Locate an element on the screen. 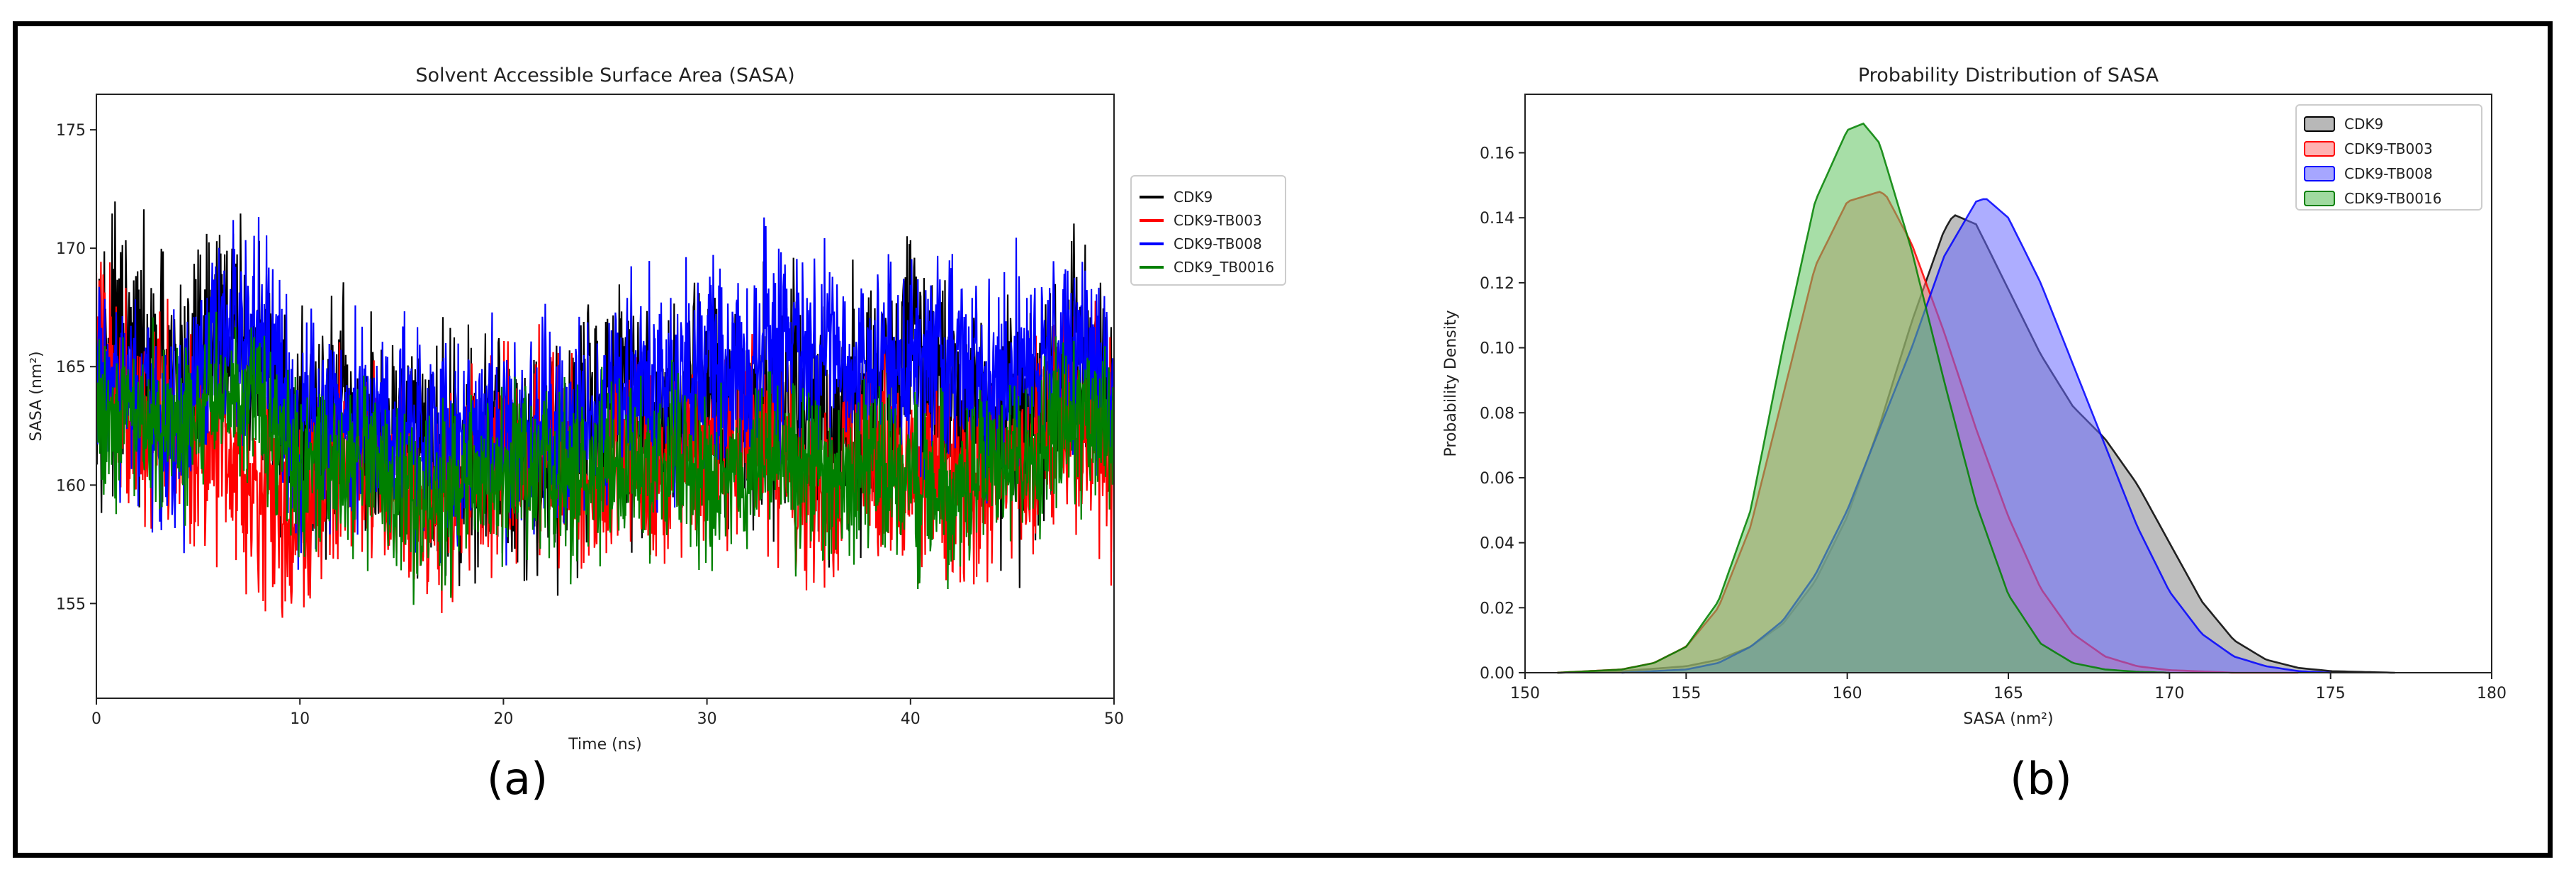  x-tick-label: 165 is located at coordinates (2008, 693).